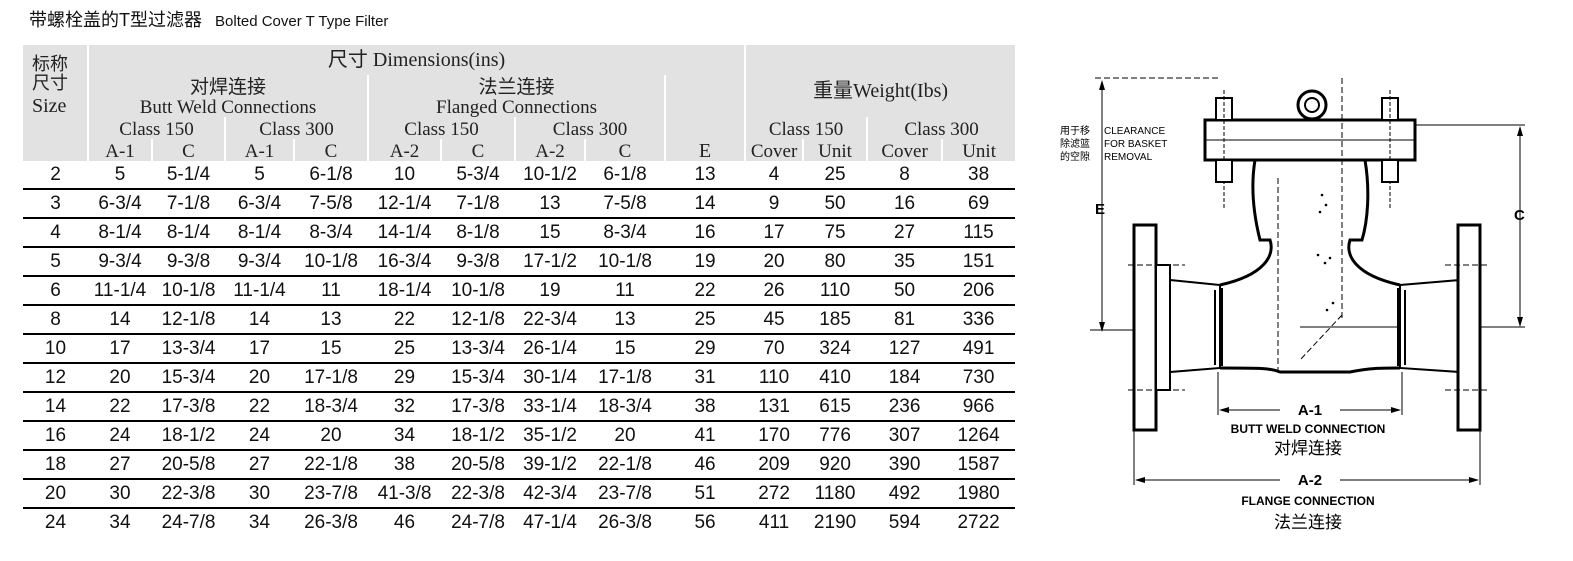 This screenshot has width=1573, height=561. What do you see at coordinates (1519, 215) in the screenshot?
I see `c-label: C` at bounding box center [1519, 215].